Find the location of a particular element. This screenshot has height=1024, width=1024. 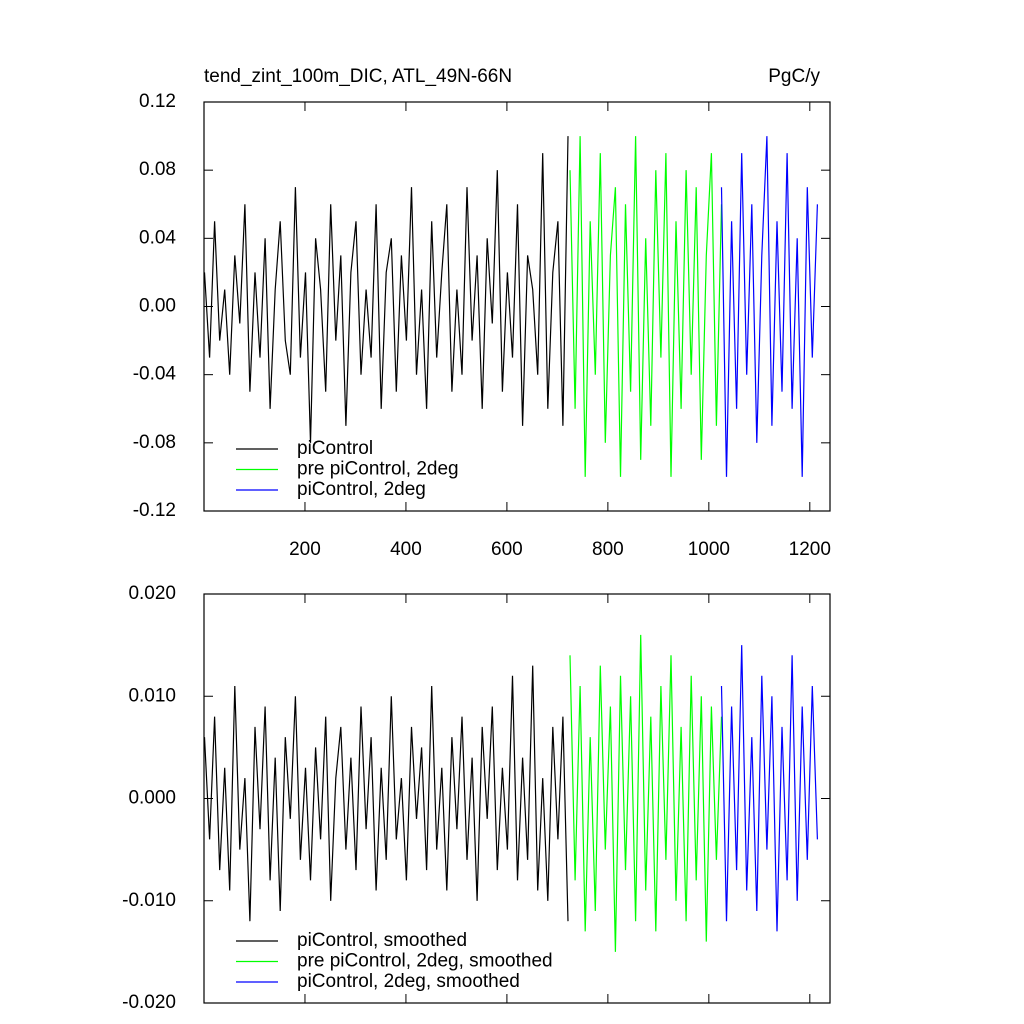

legend-label: pre piControl, 2deg, smoothed is located at coordinates (425, 961).